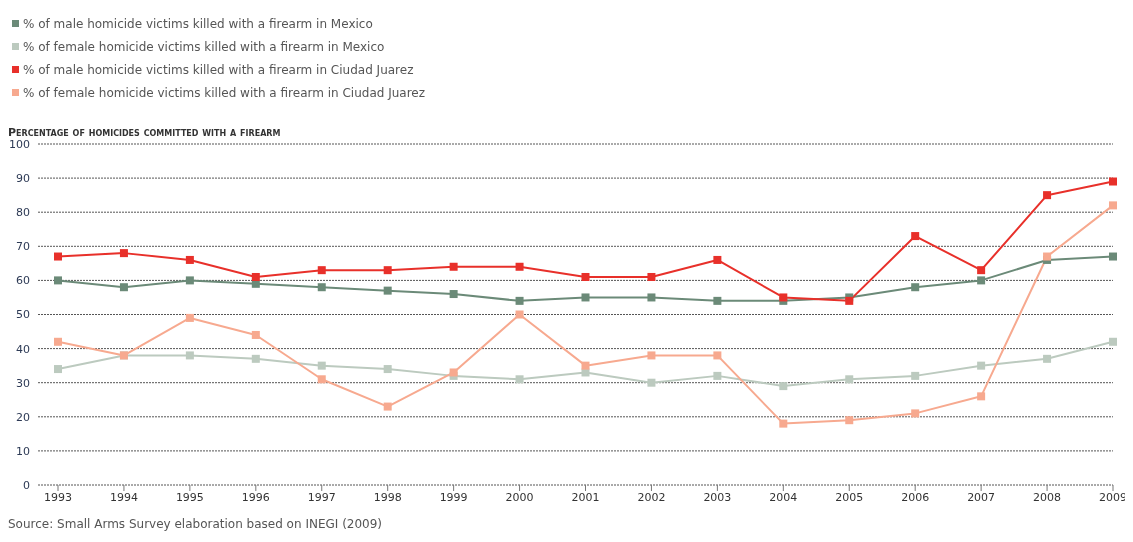 The width and height of the screenshot is (1133, 542). What do you see at coordinates (123, 497) in the screenshot?
I see `x-tick-label: 1994` at bounding box center [123, 497].